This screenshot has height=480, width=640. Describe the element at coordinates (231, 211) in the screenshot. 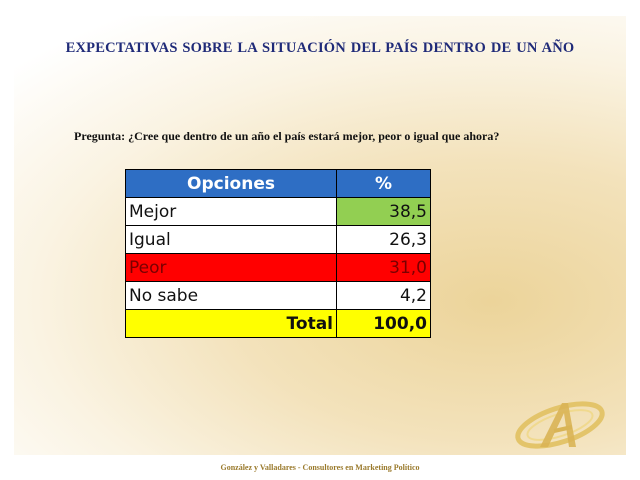

I see `row-label: Mejor` at that location.